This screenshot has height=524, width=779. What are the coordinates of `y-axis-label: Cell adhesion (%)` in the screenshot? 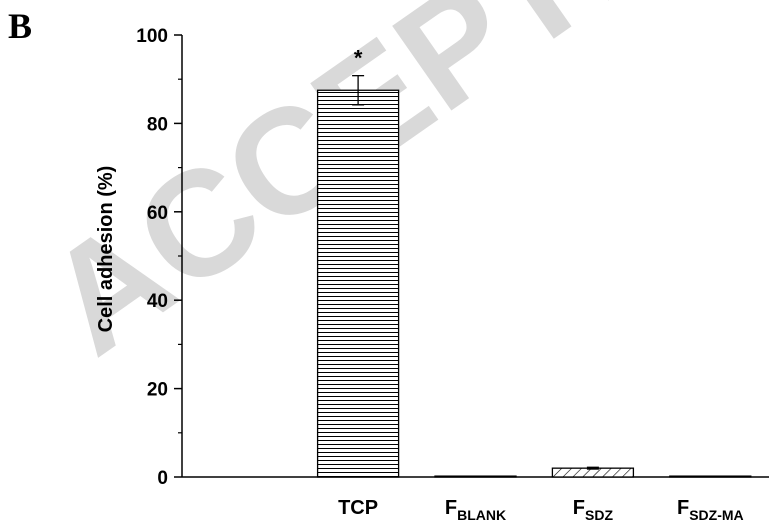 It's located at (106, 249).